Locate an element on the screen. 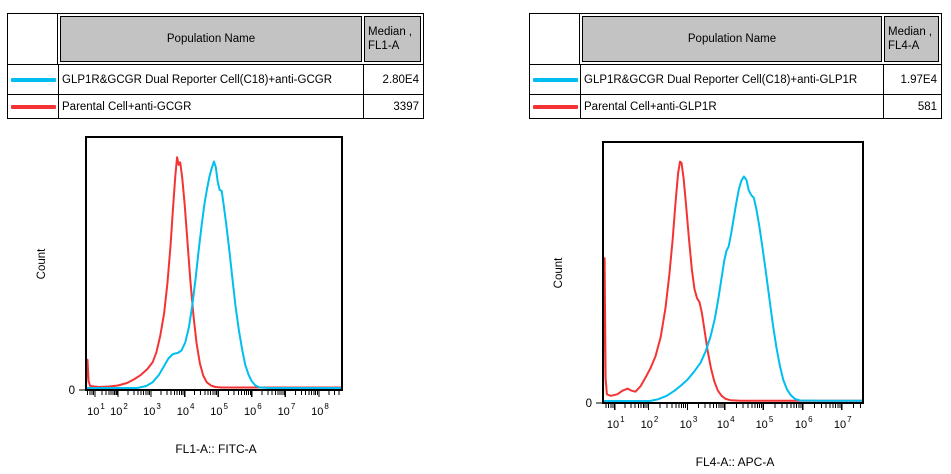 Image resolution: width=951 pixels, height=474 pixels. median-value: 581 is located at coordinates (927, 106).